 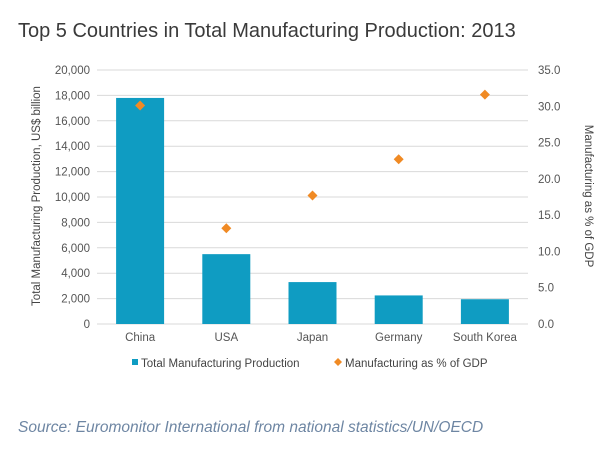 What do you see at coordinates (72, 173) in the screenshot?
I see `y-tick-label: 12,000` at bounding box center [72, 173].